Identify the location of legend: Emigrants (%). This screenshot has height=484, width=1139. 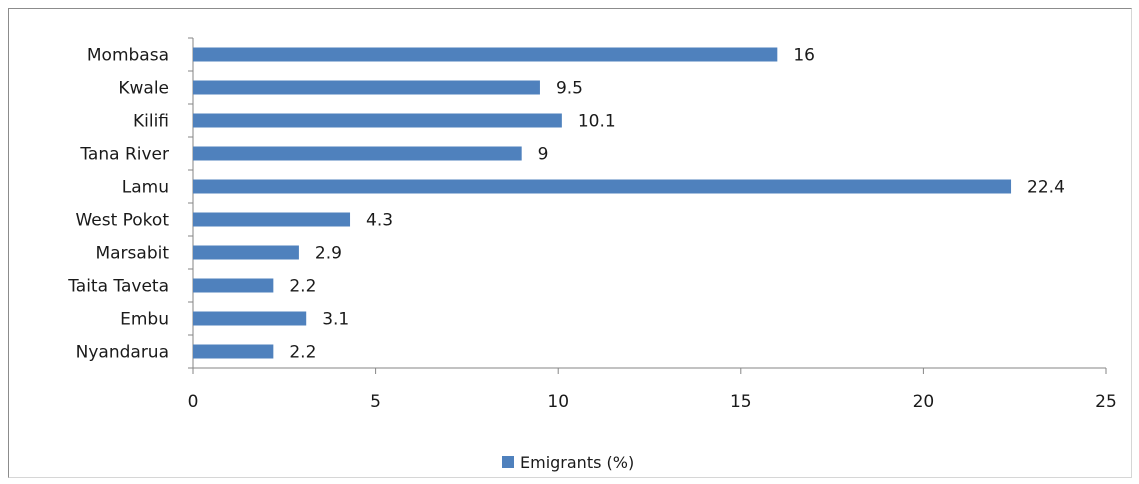
(568, 462).